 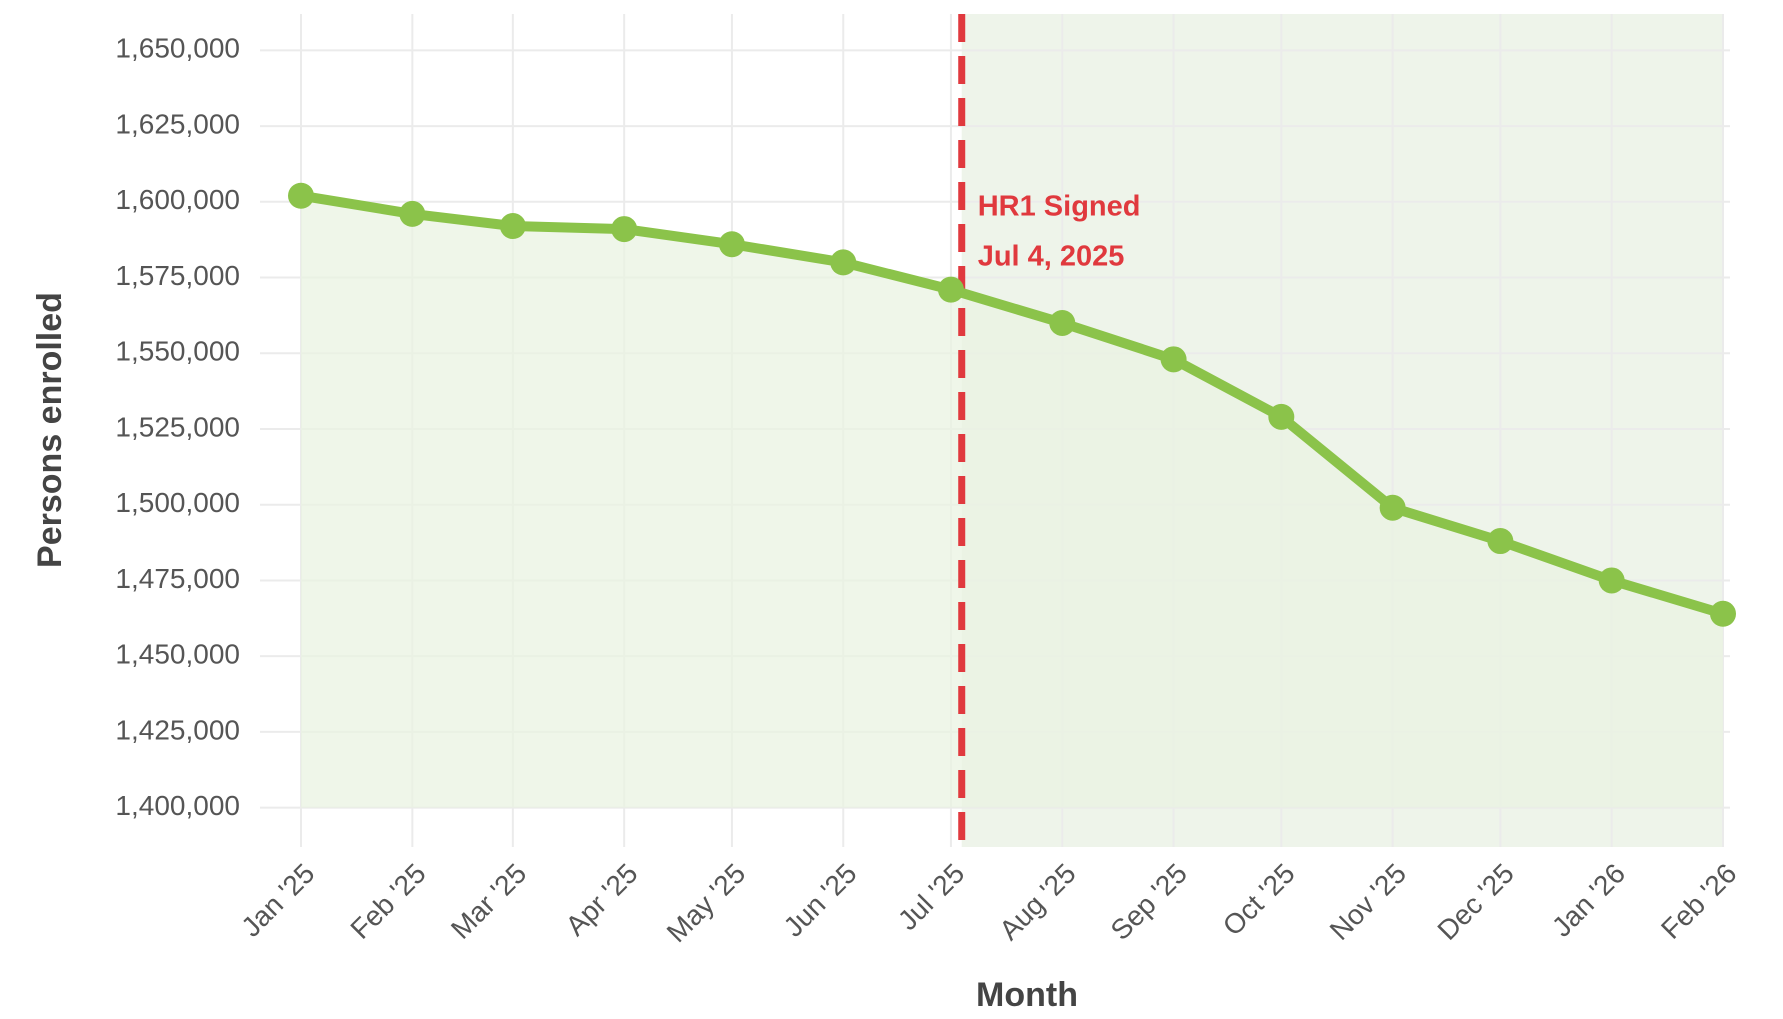 What do you see at coordinates (706, 903) in the screenshot?
I see `x-tick-label: May '25` at bounding box center [706, 903].